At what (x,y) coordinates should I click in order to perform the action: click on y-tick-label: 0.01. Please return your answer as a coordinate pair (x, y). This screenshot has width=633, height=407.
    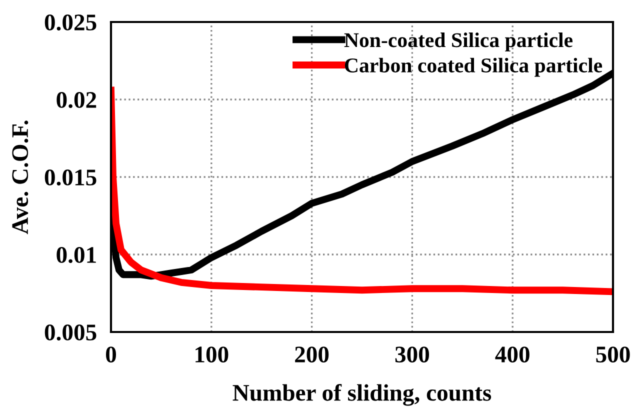
    Looking at the image, I should click on (76, 255).